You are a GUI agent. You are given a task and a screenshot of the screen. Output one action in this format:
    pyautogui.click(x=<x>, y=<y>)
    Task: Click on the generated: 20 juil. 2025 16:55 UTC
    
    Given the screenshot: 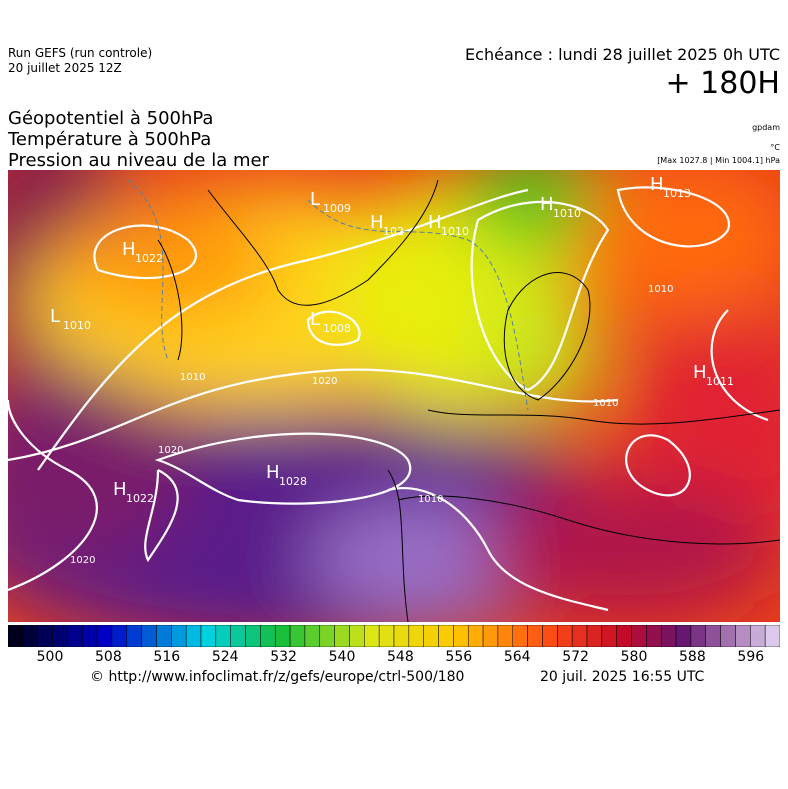 What is the action you would take?
    pyautogui.click(x=622, y=677)
    